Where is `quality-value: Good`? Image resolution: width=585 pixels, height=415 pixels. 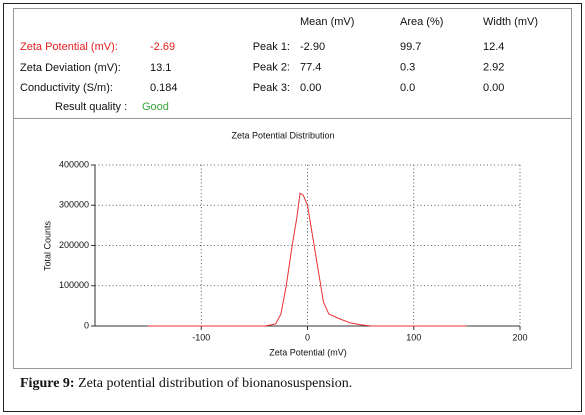 quality-value: Good is located at coordinates (155, 107).